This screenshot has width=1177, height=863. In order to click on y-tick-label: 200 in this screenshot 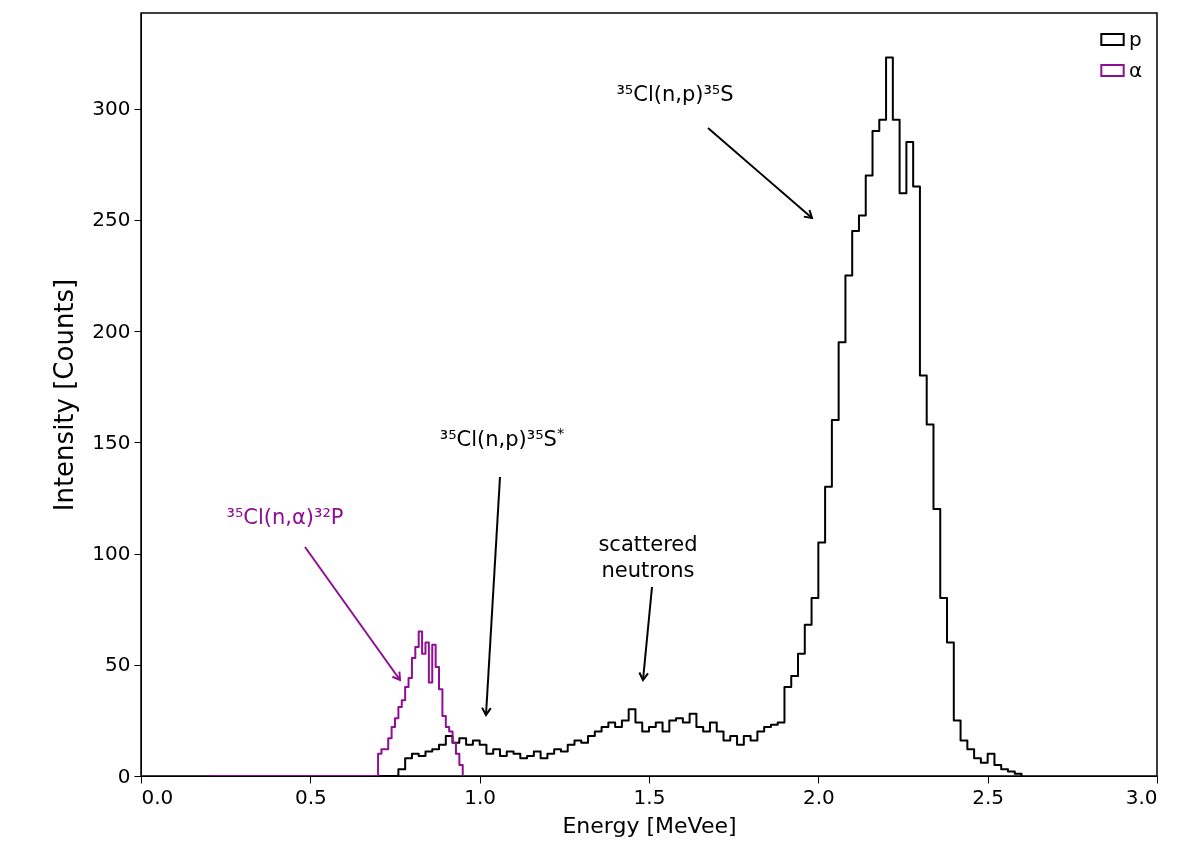, I will do `click(111, 330)`.